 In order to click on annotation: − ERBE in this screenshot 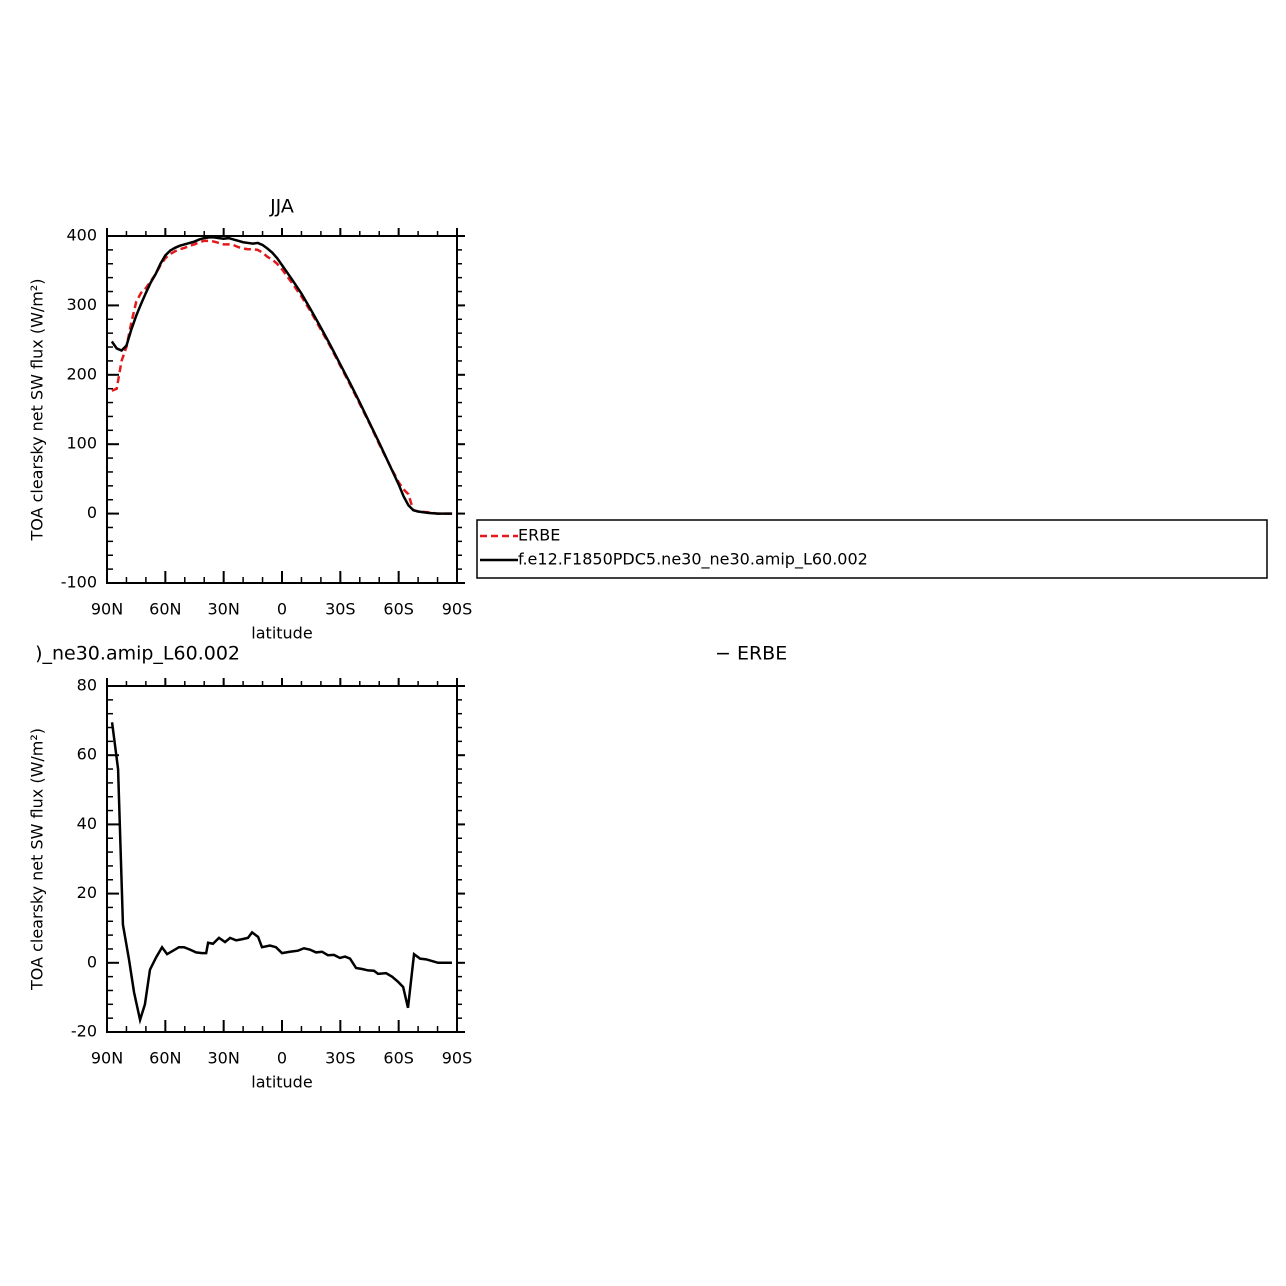, I will do `click(751, 654)`.